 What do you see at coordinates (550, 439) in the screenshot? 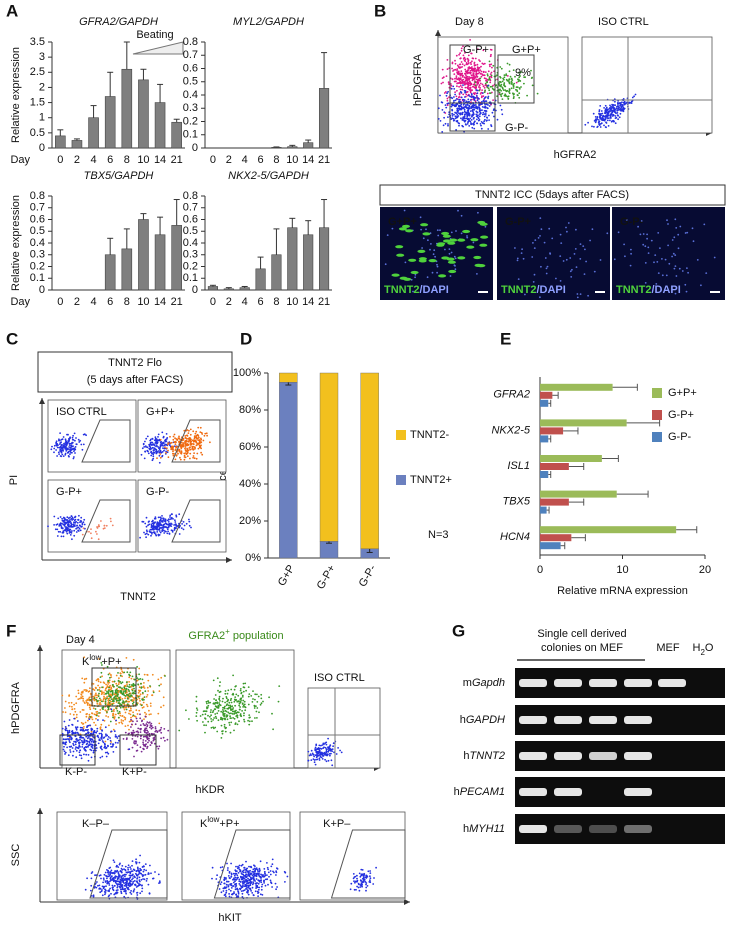
I see `error-bar` at bounding box center [550, 439].